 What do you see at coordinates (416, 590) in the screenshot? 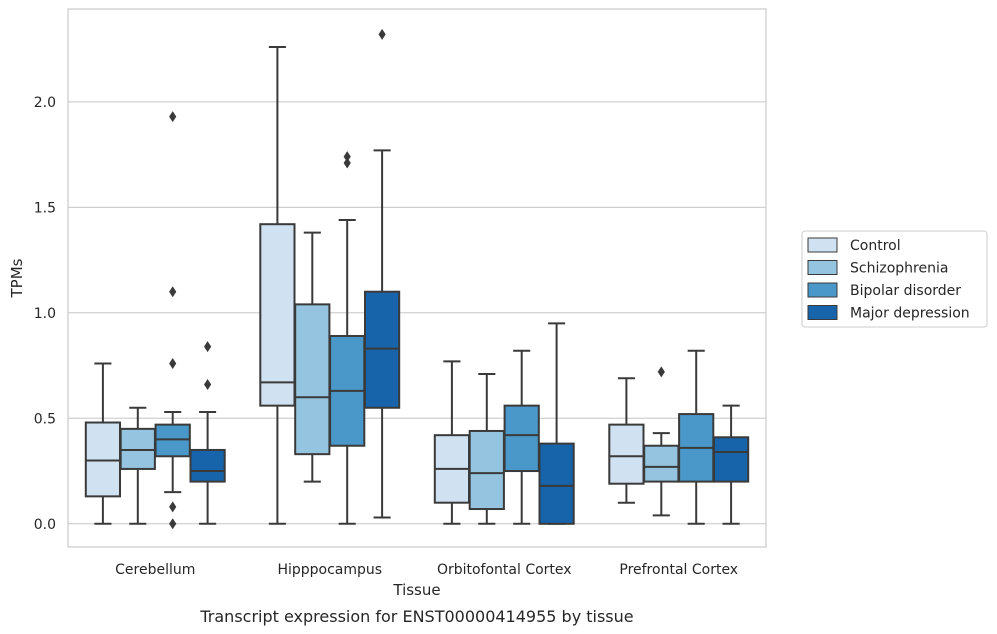
I see `x-axis-label: Tissue` at bounding box center [416, 590].